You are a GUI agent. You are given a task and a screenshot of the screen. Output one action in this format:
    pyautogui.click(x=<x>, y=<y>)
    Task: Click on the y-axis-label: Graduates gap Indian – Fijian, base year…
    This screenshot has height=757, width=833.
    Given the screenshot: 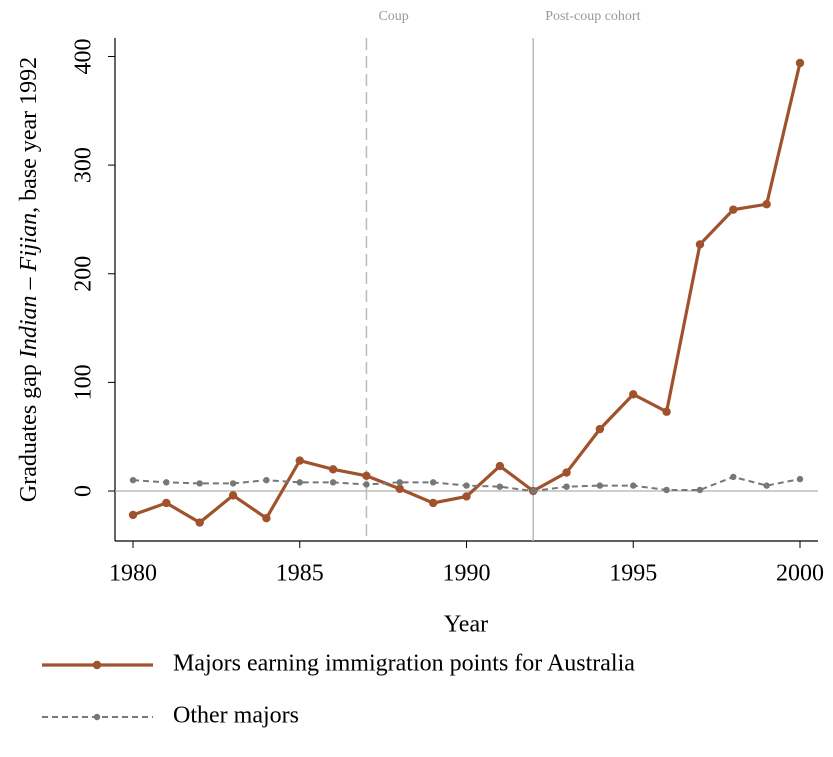 What is the action you would take?
    pyautogui.click(x=29, y=279)
    